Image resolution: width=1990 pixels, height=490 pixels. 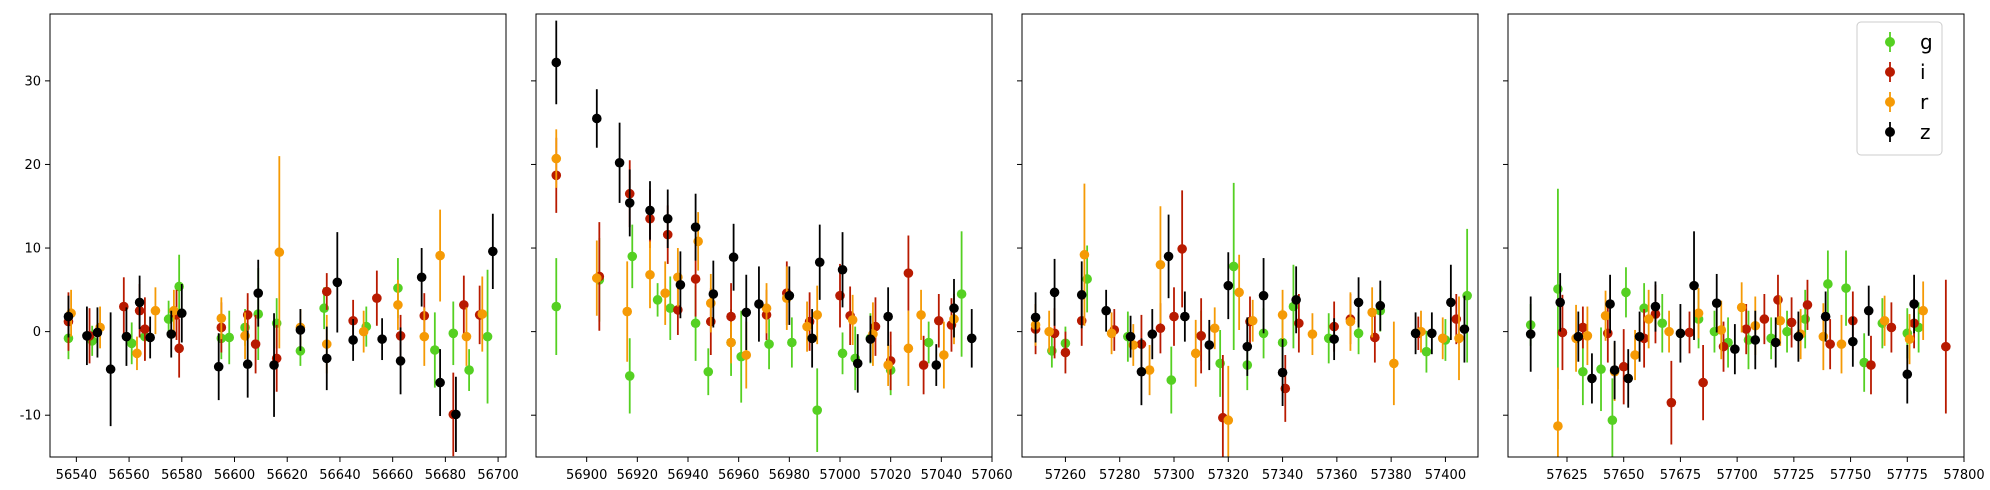 I want to click on x-tick-label: 56980, so click(x=789, y=475).